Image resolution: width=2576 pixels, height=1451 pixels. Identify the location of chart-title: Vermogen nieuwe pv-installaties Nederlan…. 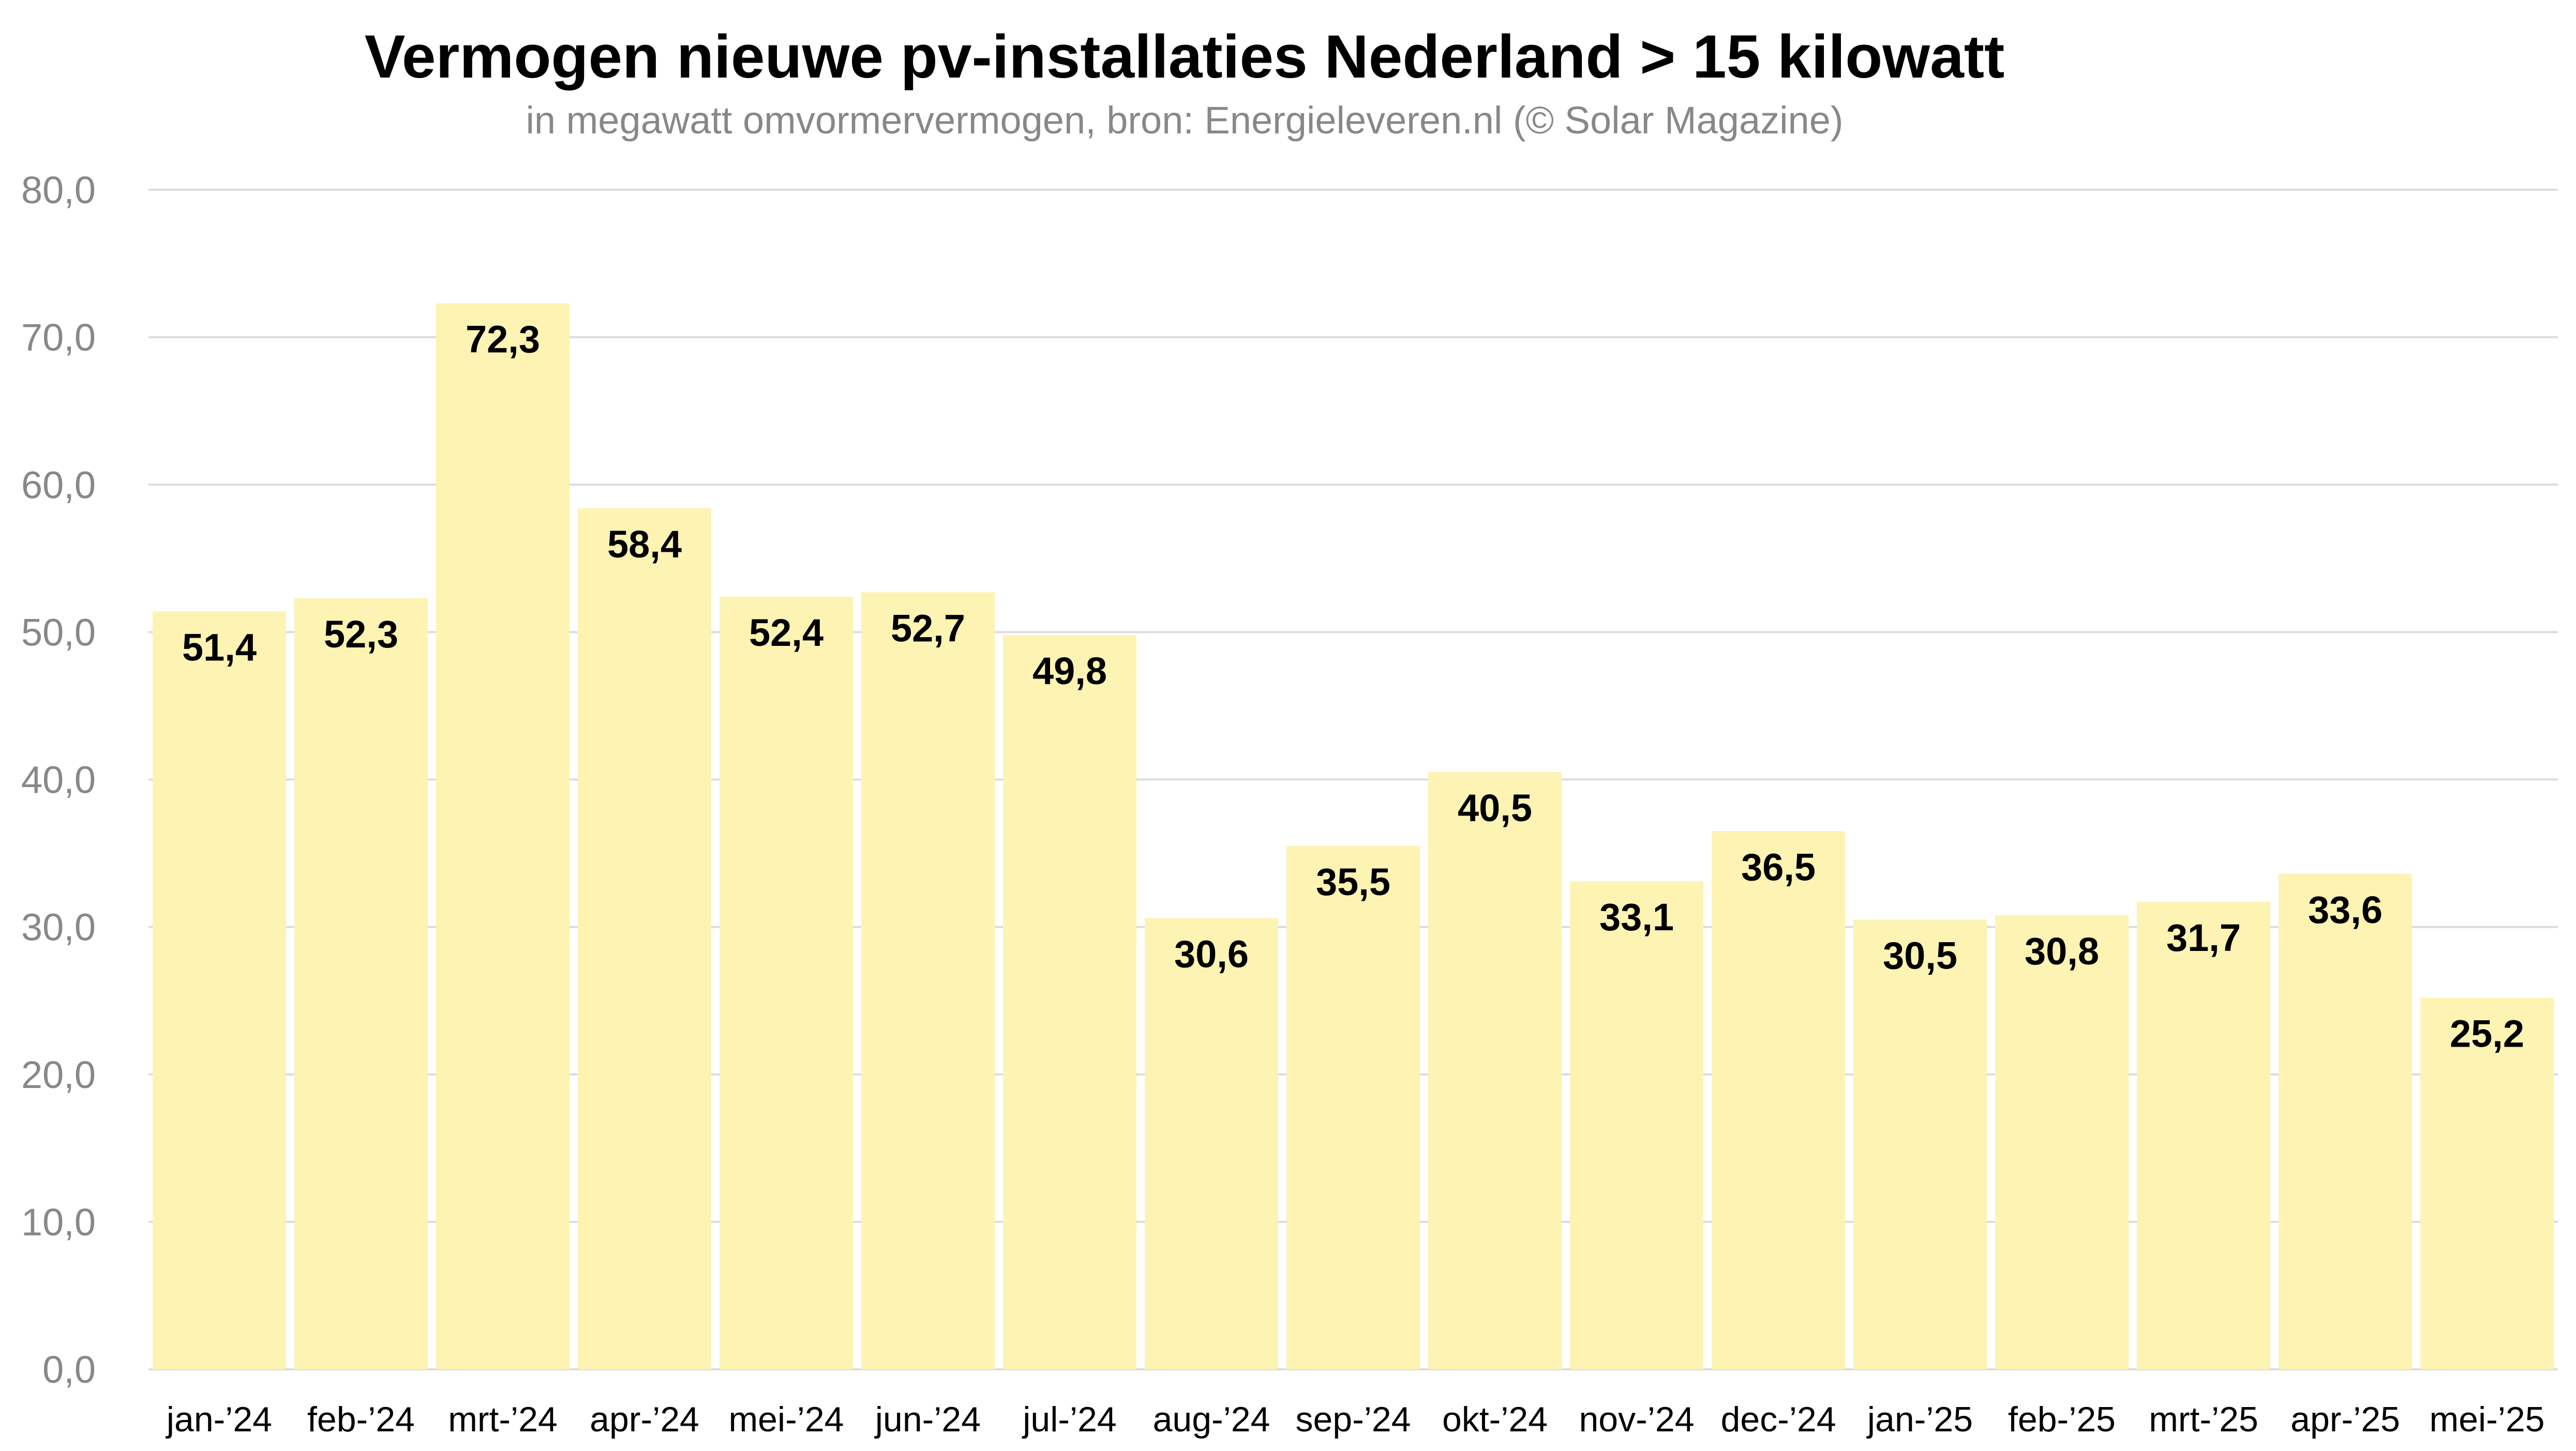
(1185, 57).